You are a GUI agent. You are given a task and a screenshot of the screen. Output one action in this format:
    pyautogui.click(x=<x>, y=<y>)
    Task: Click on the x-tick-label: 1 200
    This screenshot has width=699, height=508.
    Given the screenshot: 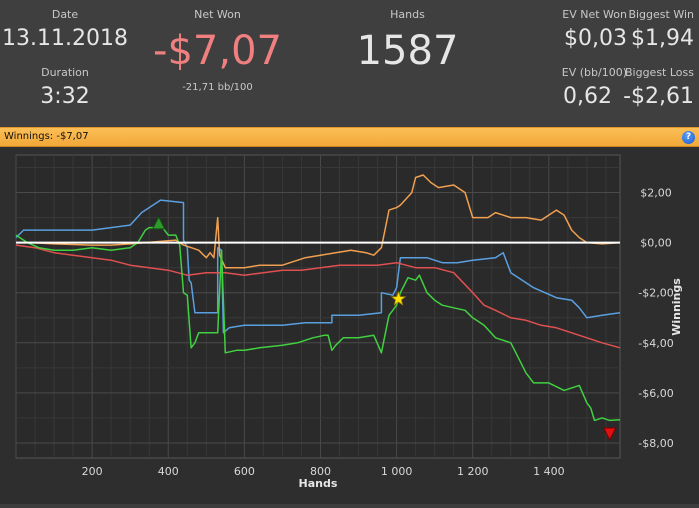 What is the action you would take?
    pyautogui.click(x=473, y=471)
    